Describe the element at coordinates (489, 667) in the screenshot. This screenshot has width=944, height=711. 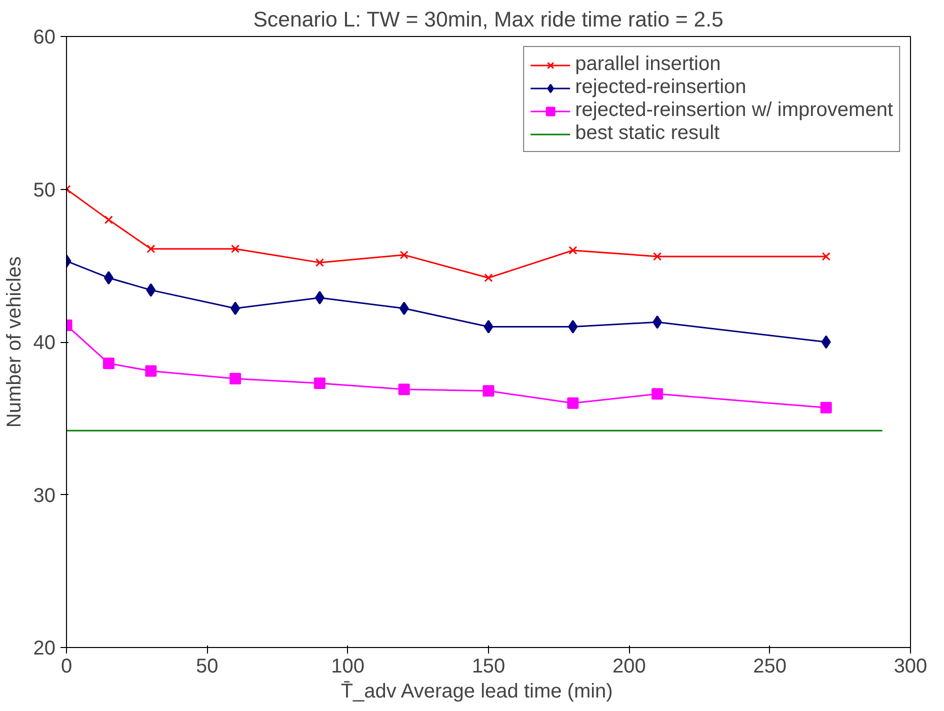
I see `x-tick-label: 150` at that location.